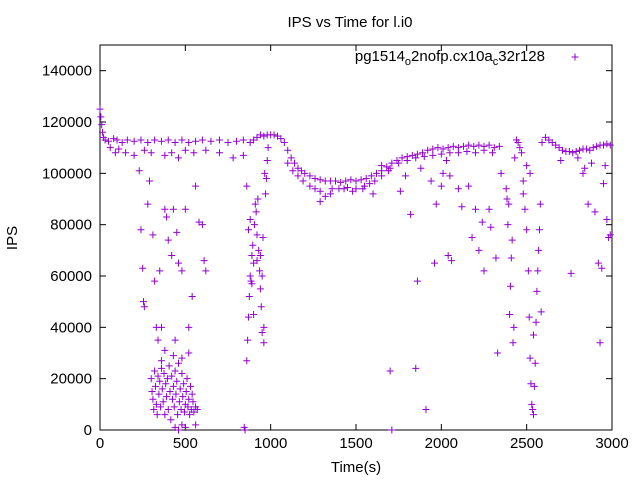  What do you see at coordinates (526, 443) in the screenshot?
I see `x-tick-label: 2500` at bounding box center [526, 443].